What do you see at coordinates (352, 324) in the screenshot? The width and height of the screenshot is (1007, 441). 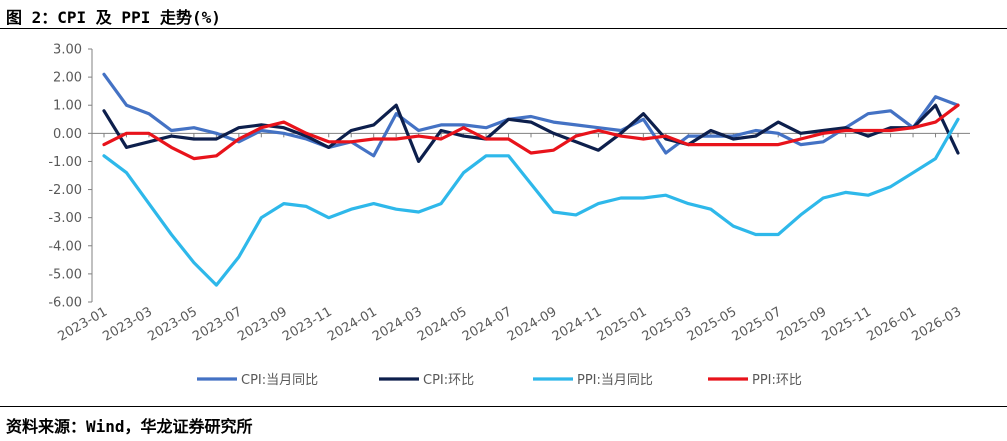 I see `x-tick-label: 2024-01` at bounding box center [352, 324].